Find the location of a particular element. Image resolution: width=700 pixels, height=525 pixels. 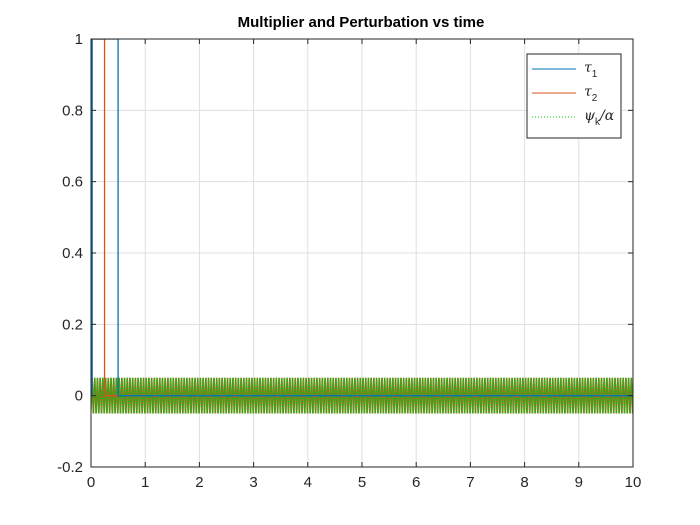

y-tick-label: 0.8 is located at coordinates (72, 110).